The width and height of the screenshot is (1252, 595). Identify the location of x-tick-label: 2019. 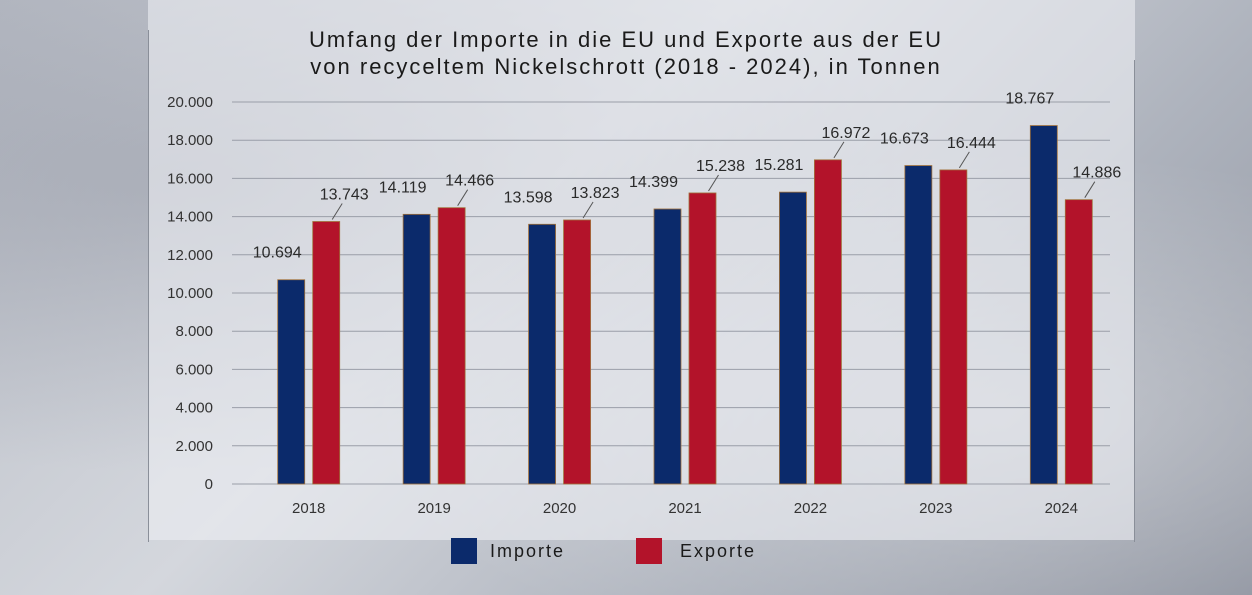
(433, 508).